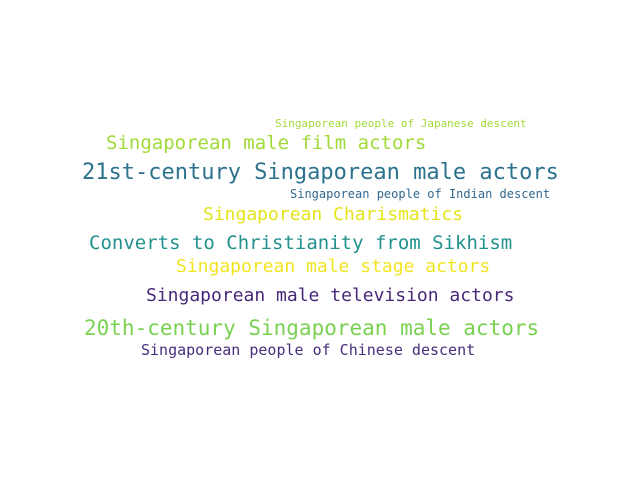 This screenshot has height=480, width=640. I want to click on word-singaporean-people-of-indian-descent: Singaporean people of Indian descent, so click(420, 194).